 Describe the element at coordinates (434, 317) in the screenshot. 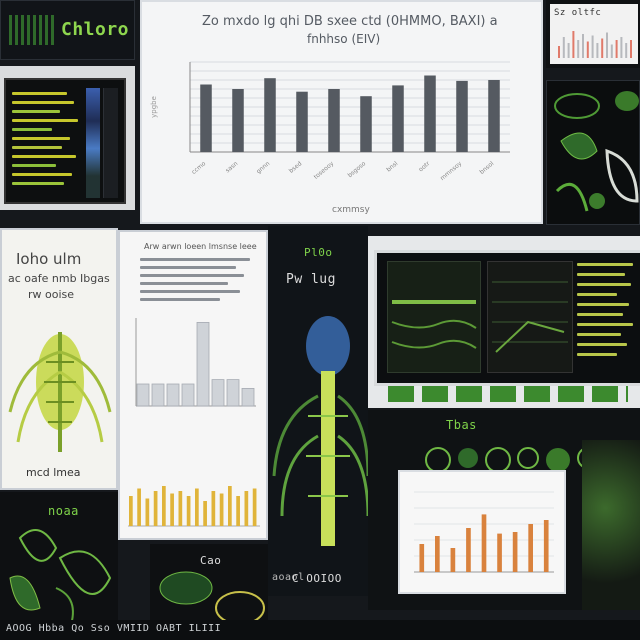

I see `monitor-graph` at that location.